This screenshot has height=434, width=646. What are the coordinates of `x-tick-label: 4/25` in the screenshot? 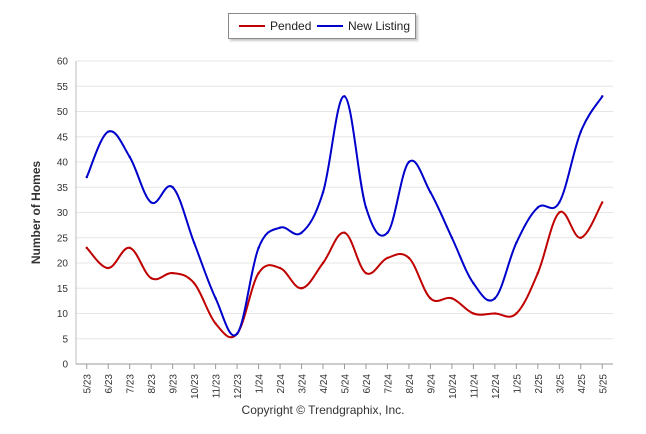 It's located at (582, 384).